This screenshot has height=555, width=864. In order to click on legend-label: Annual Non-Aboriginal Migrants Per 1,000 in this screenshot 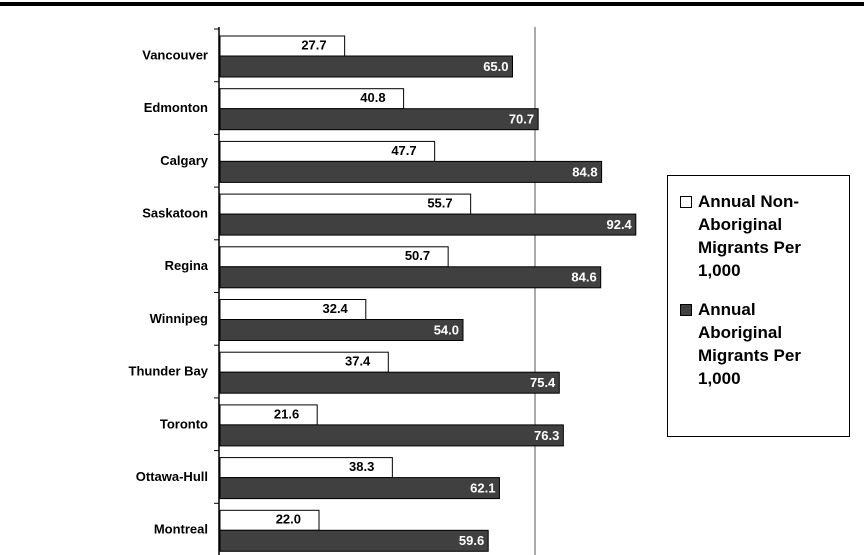, I will do `click(749, 236)`.